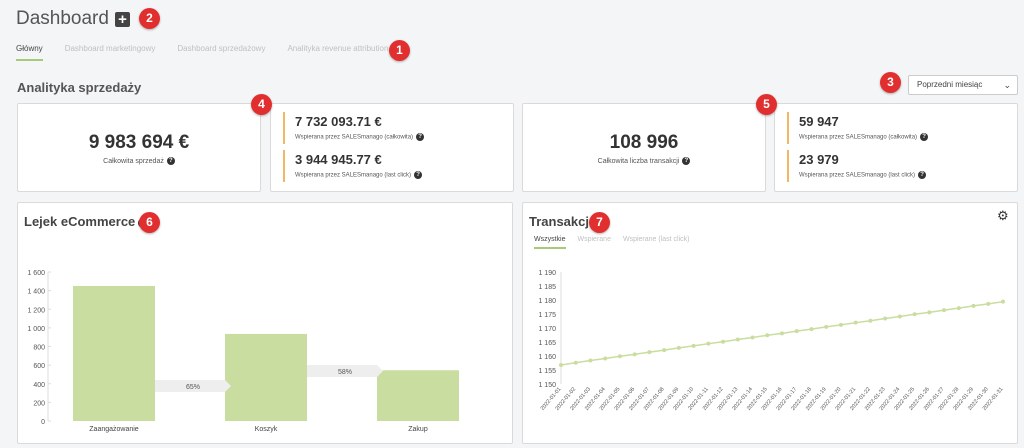 This screenshot has width=1024, height=448. I want to click on y-tick-label: 600, so click(39, 366).